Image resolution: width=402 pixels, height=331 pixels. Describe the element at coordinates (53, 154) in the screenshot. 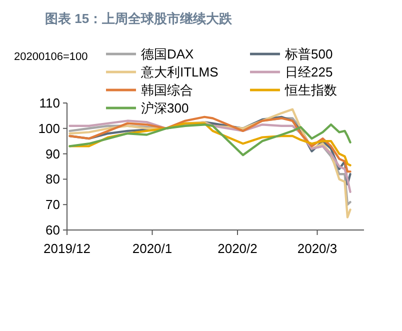

I see `y-tick-label: 90` at that location.